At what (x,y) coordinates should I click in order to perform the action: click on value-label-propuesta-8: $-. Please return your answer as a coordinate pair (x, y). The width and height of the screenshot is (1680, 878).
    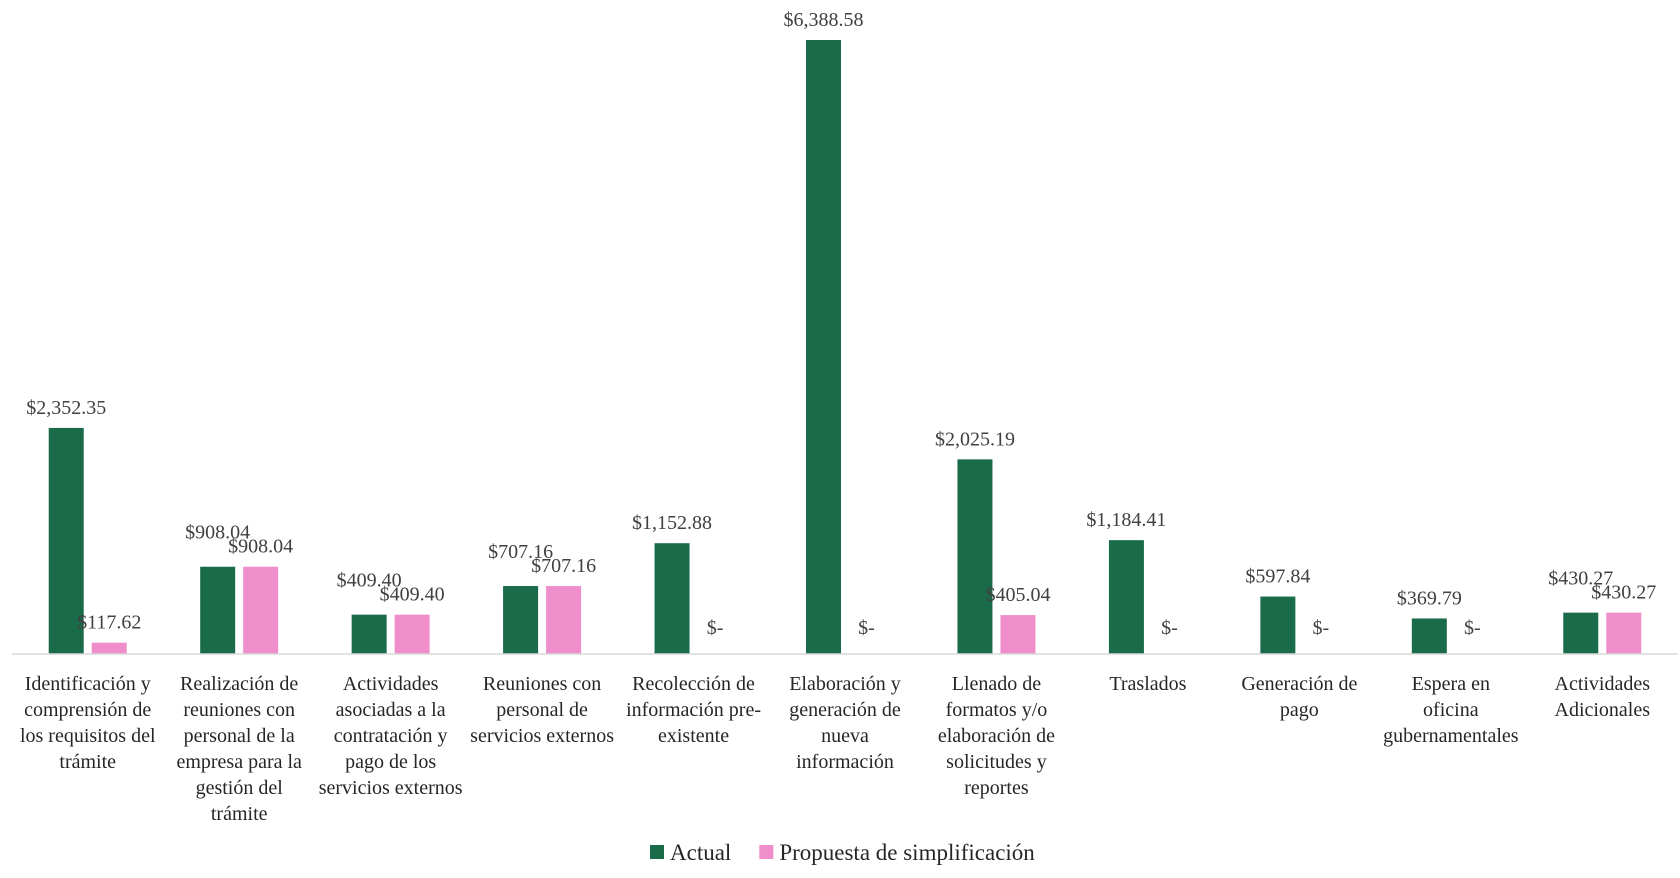
    Looking at the image, I should click on (1321, 628).